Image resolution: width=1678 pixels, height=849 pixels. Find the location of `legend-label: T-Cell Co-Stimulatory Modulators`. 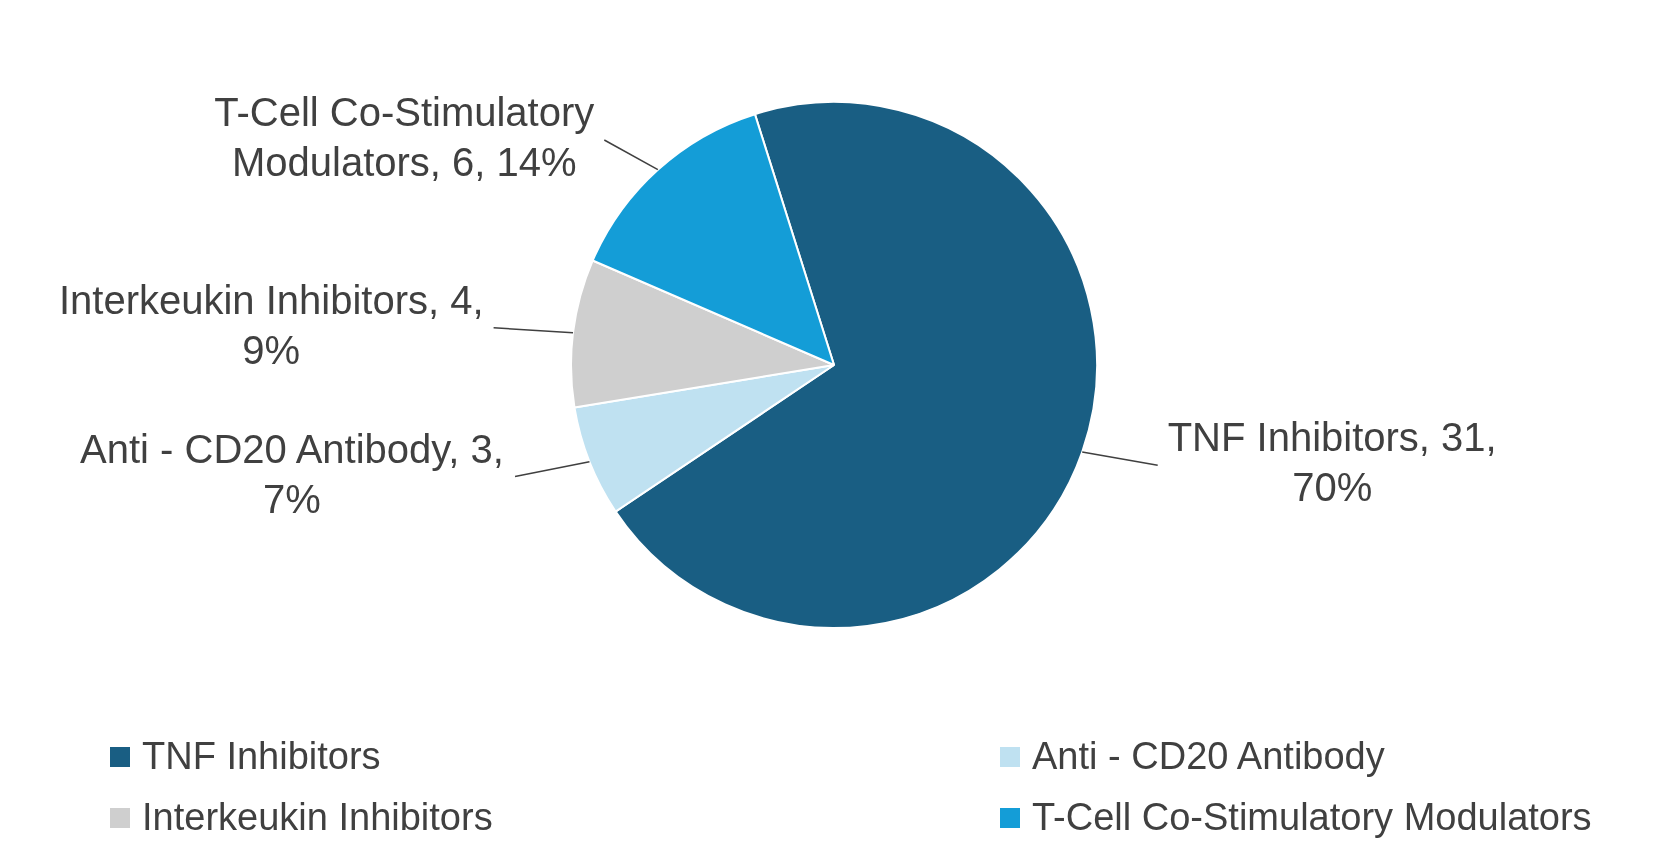

legend-label: T-Cell Co-Stimulatory Modulators is located at coordinates (1312, 817).